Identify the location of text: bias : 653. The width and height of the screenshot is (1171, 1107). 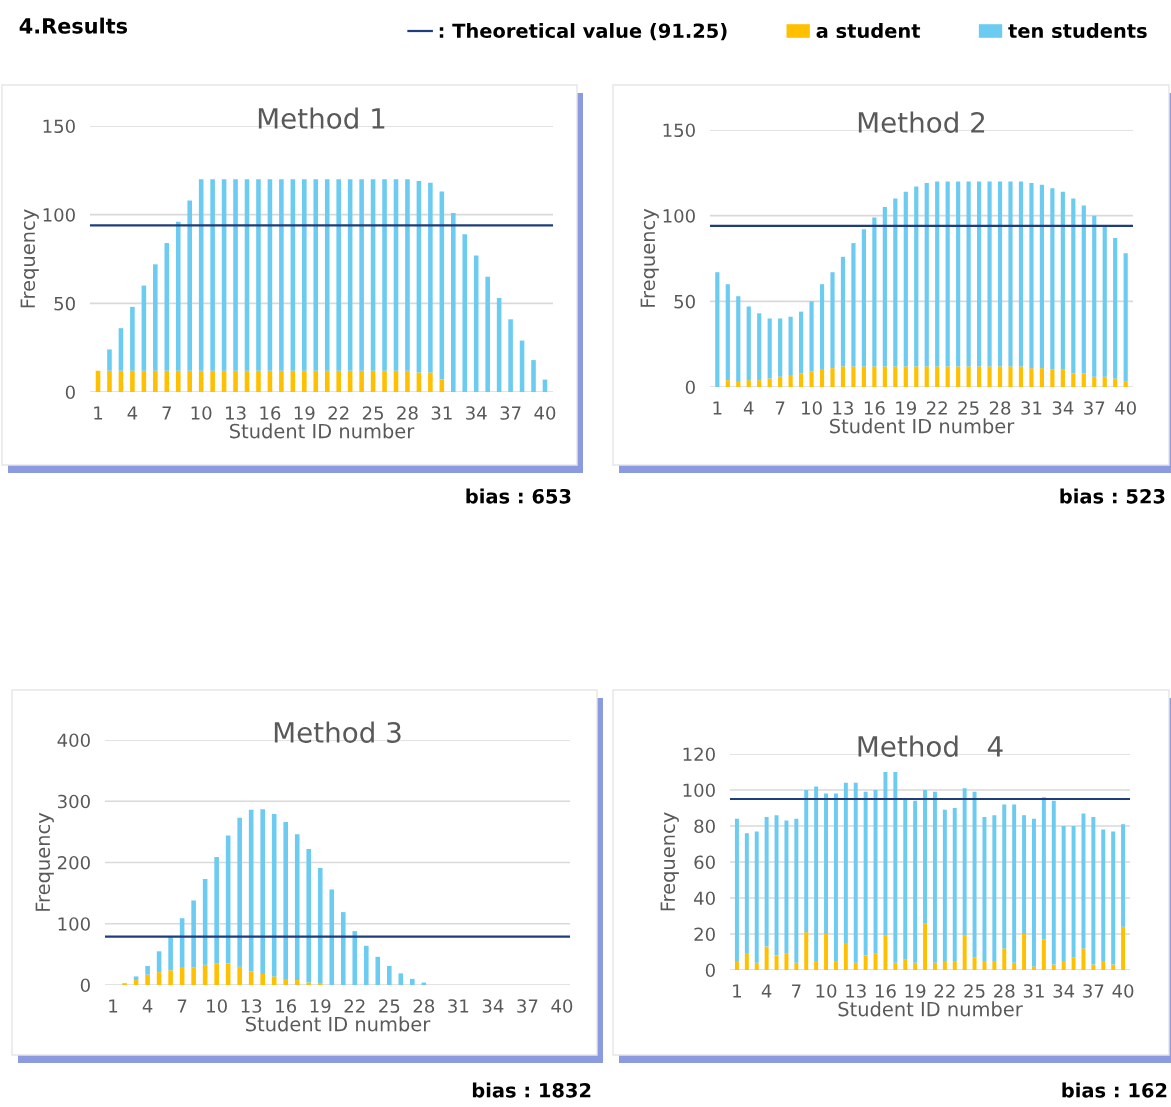
(518, 496).